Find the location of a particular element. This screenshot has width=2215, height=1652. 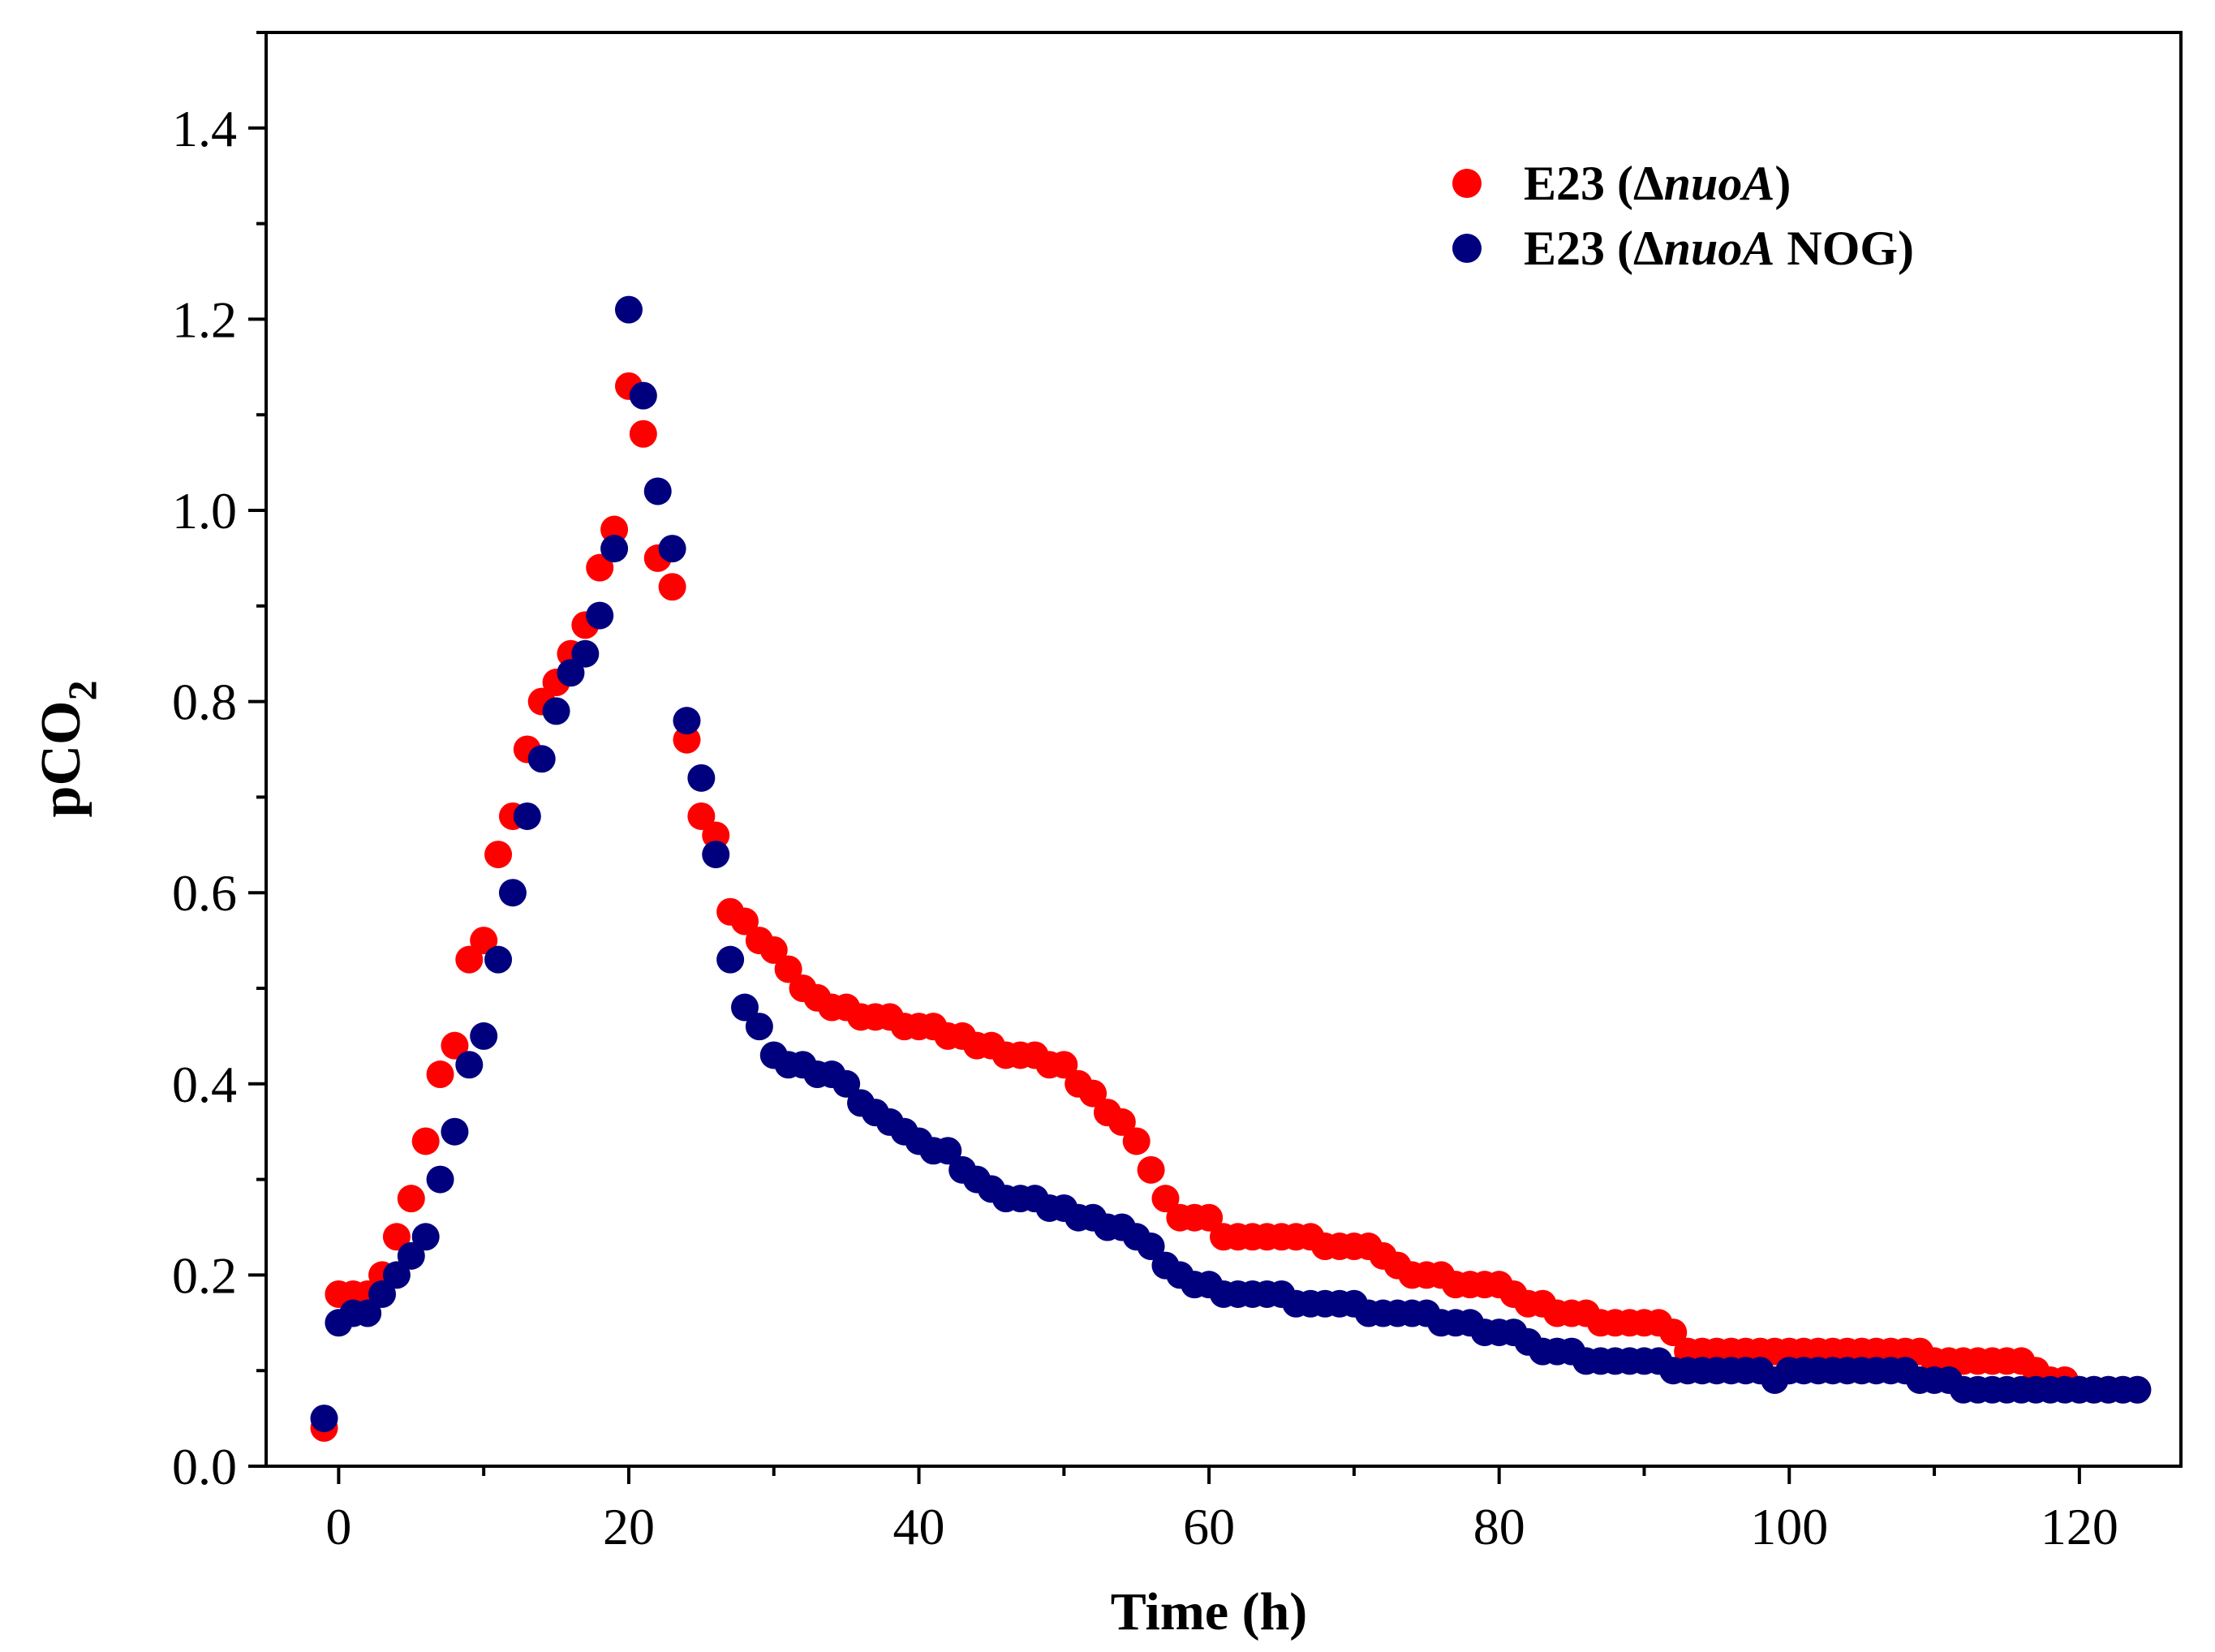

y-tick-label: 1.4 is located at coordinates (205, 128).